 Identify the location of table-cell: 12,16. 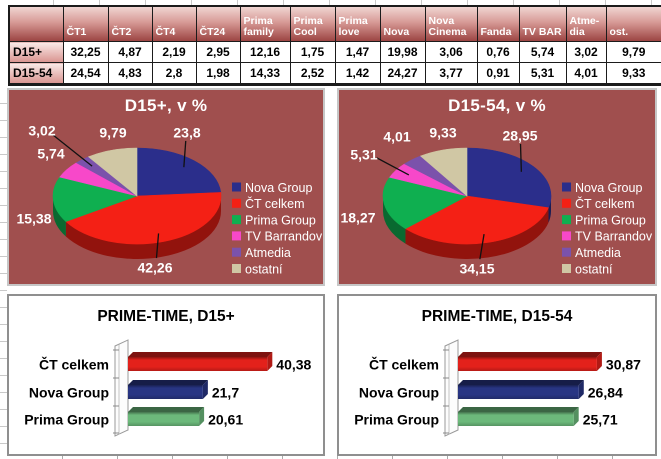
(265, 52).